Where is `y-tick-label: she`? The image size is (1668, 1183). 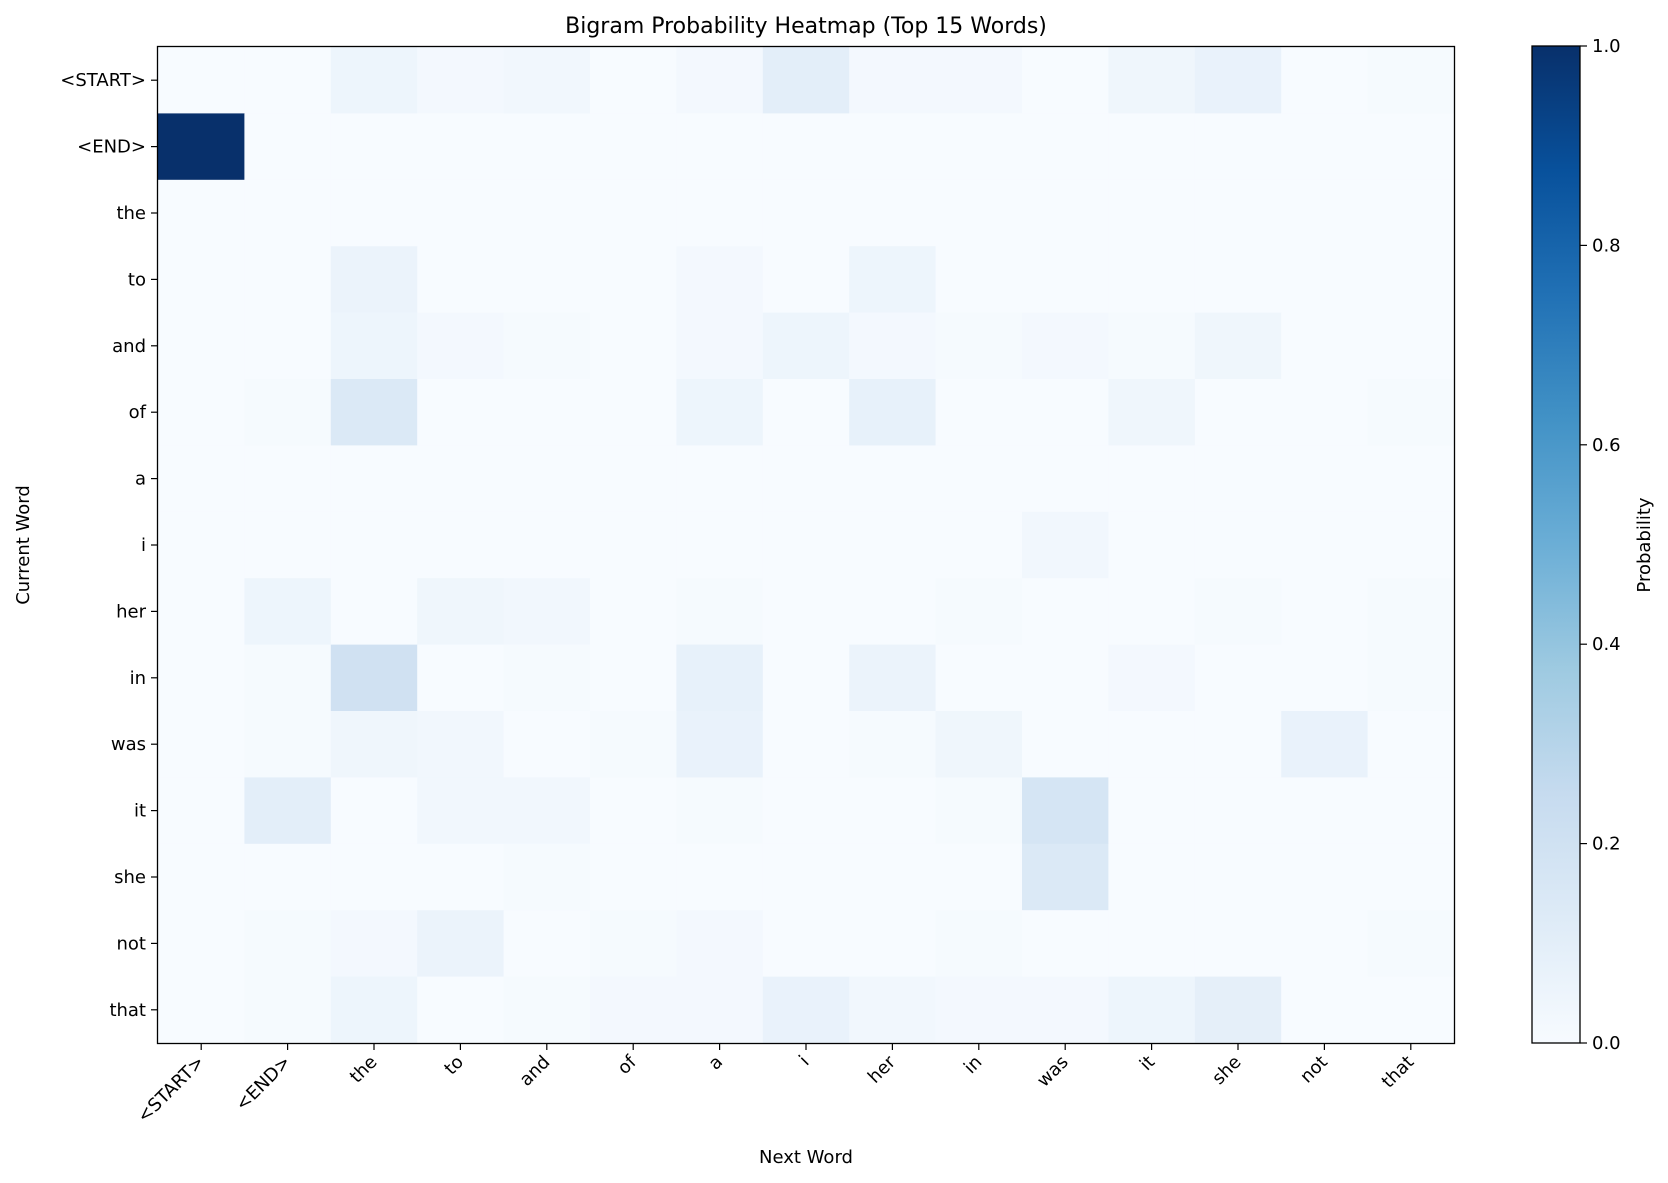 y-tick-label: she is located at coordinates (130, 877).